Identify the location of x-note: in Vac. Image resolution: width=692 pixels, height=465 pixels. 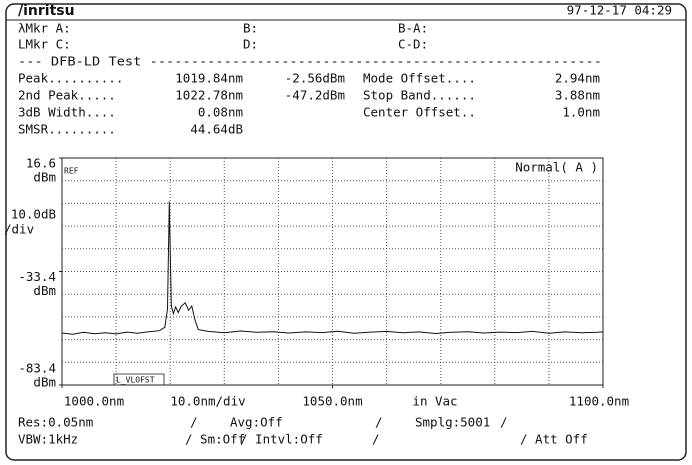
(434, 401).